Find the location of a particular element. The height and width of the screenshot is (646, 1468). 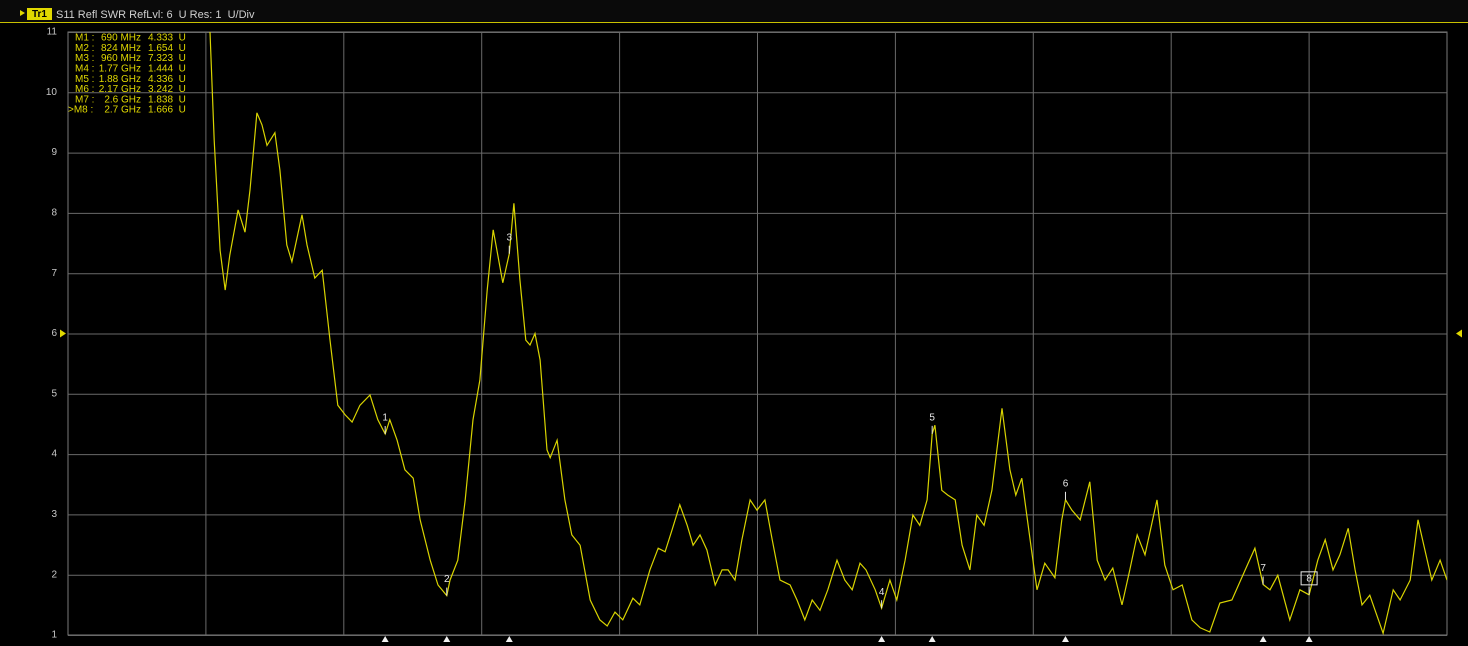

marker-trace-label: 2 is located at coordinates (447, 579).